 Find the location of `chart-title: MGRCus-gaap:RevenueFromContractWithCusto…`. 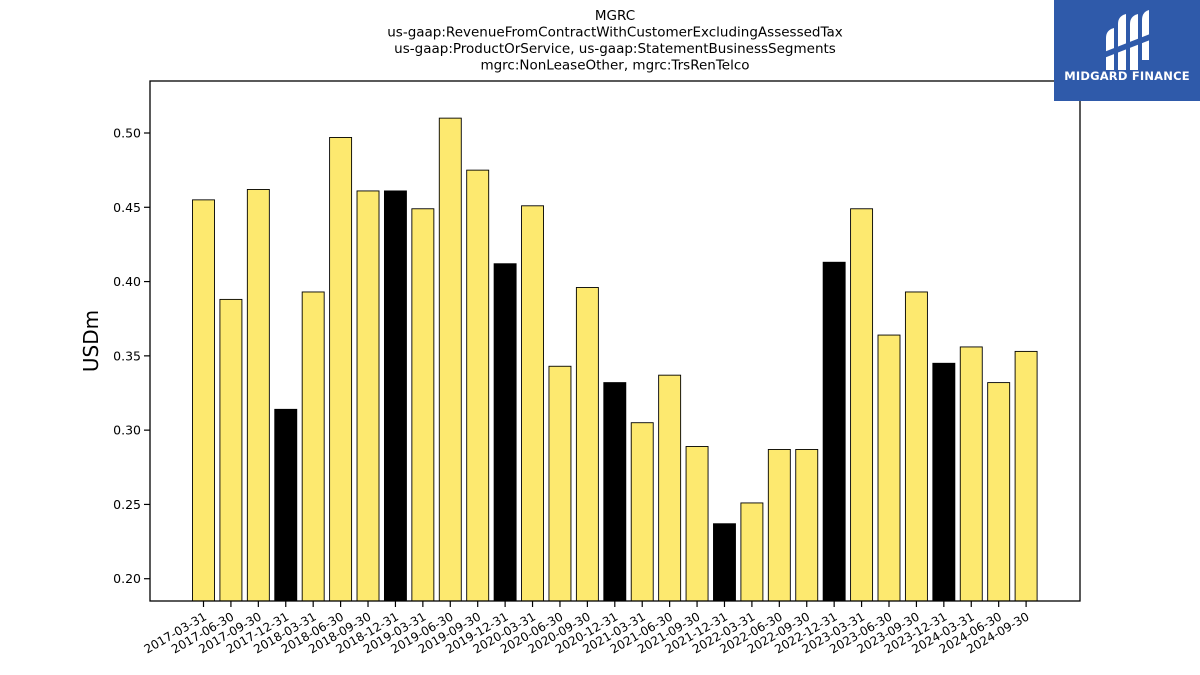

chart-title: MGRCus-gaap:RevenueFromContractWithCusto… is located at coordinates (615, 41).